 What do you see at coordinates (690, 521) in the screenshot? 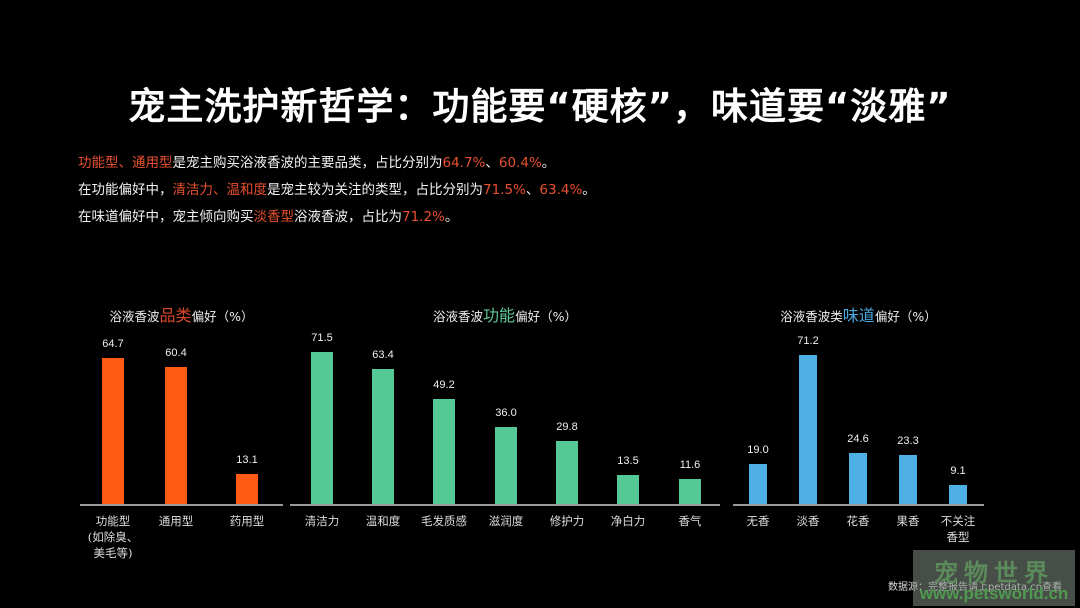
I see `x-tick-label: 香气` at bounding box center [690, 521].